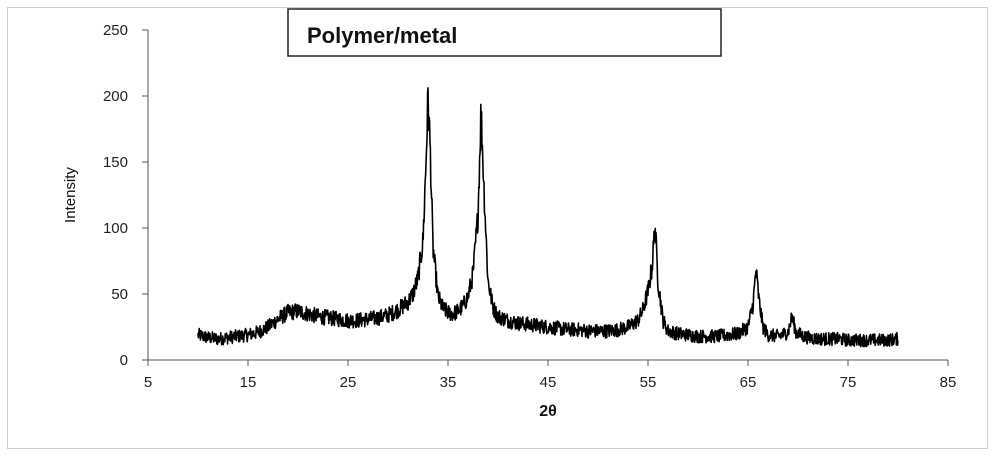  What do you see at coordinates (948, 382) in the screenshot?
I see `x-tick-label: 85` at bounding box center [948, 382].